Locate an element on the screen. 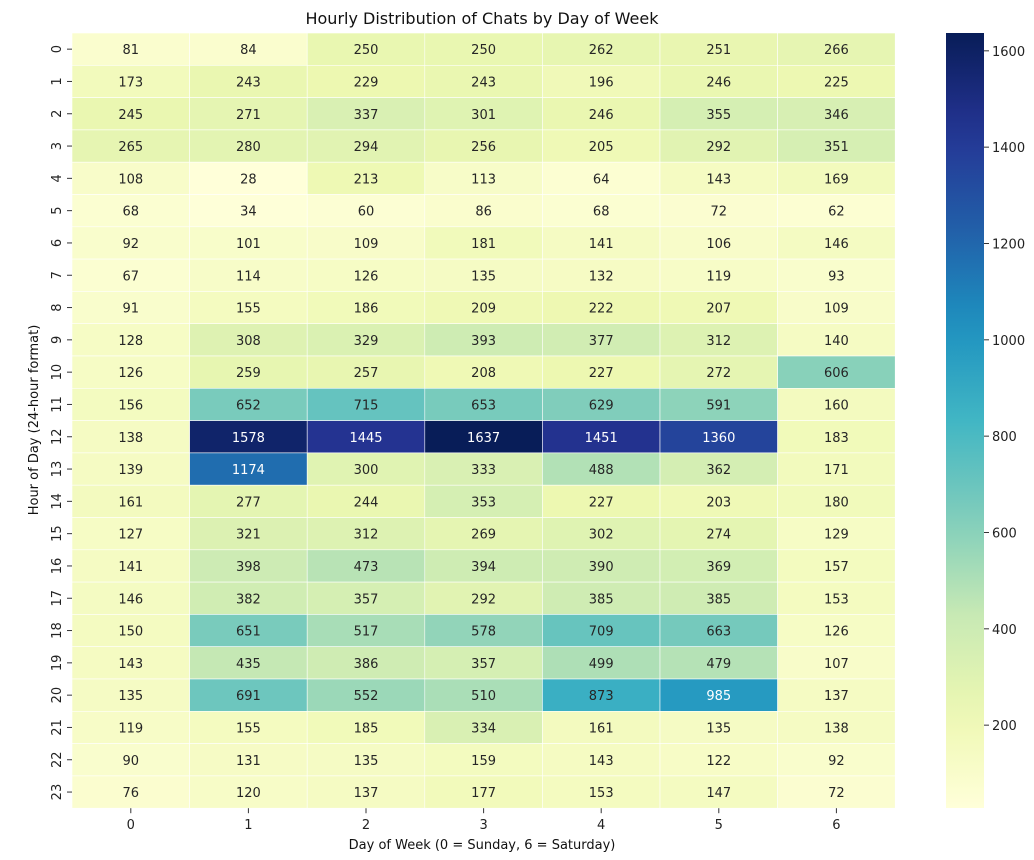  cell-value-label: 155 is located at coordinates (248, 309).